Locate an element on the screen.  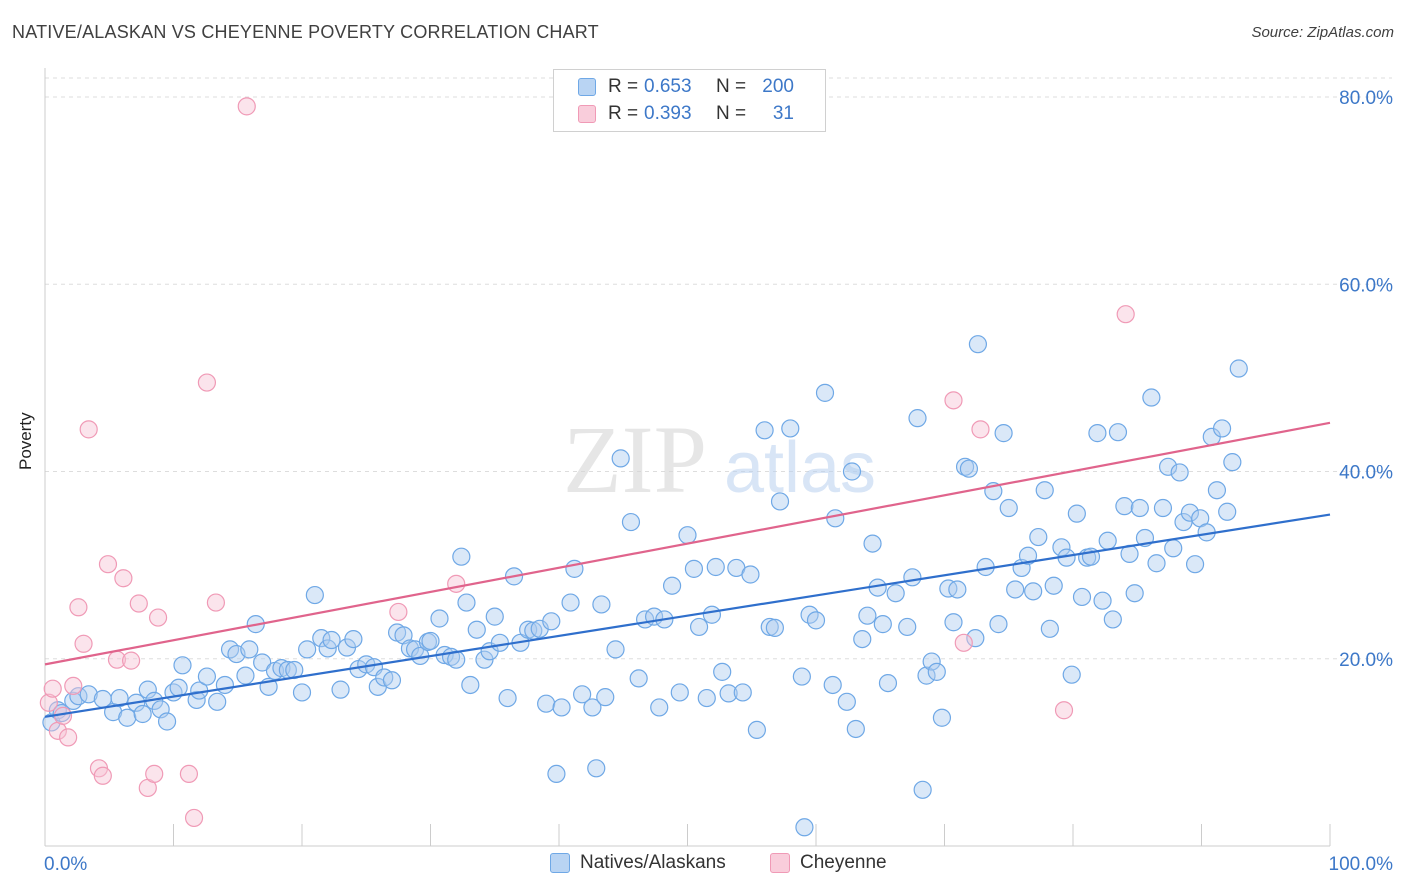
legend-n-value: 200 is located at coordinates (778, 86).